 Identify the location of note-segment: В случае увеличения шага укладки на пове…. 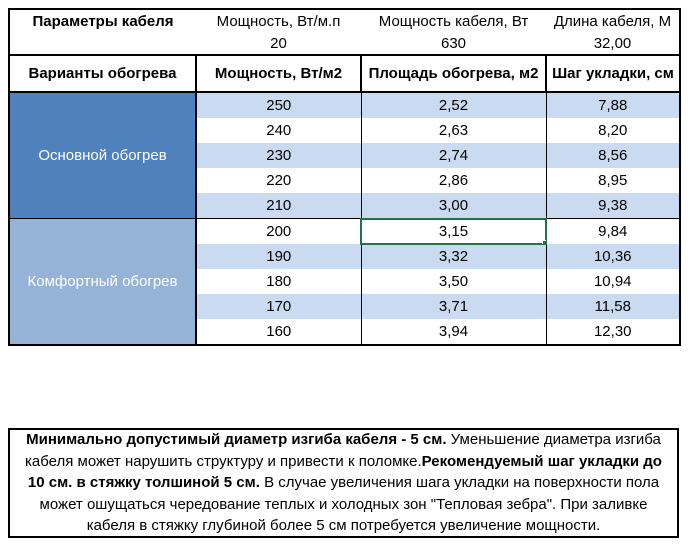
(349, 504).